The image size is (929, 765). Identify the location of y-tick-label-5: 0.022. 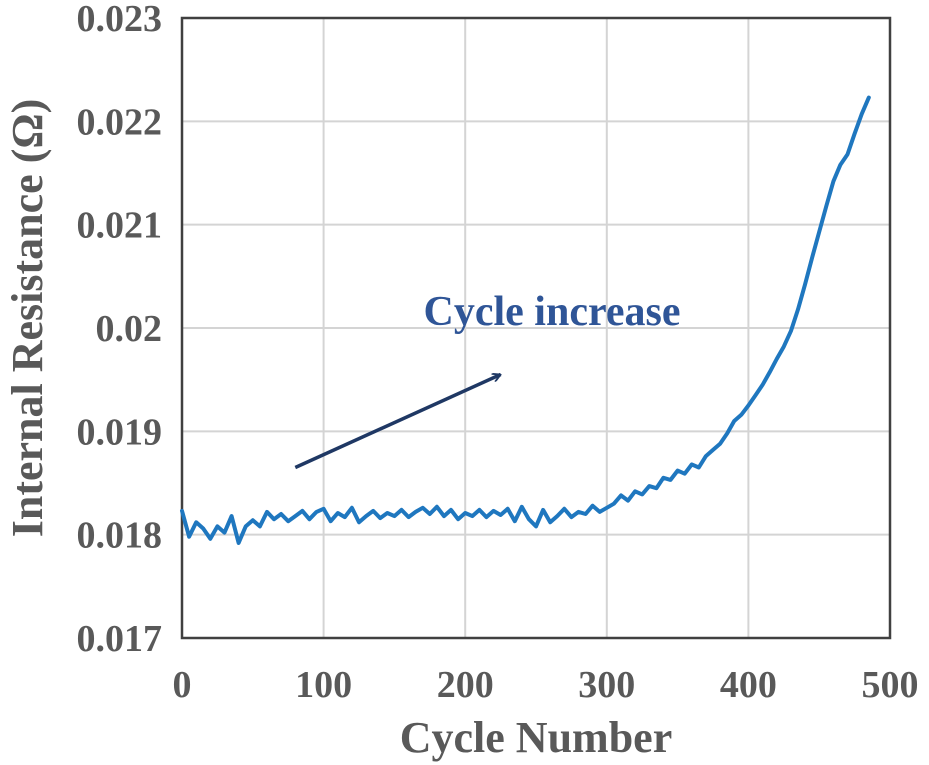
(120, 122).